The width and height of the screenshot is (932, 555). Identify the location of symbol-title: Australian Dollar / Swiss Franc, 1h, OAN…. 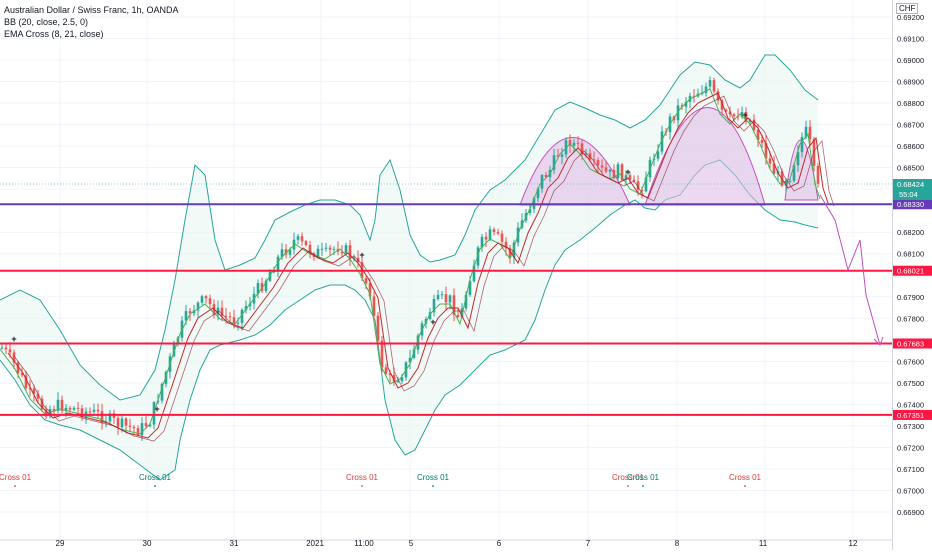
(91, 10).